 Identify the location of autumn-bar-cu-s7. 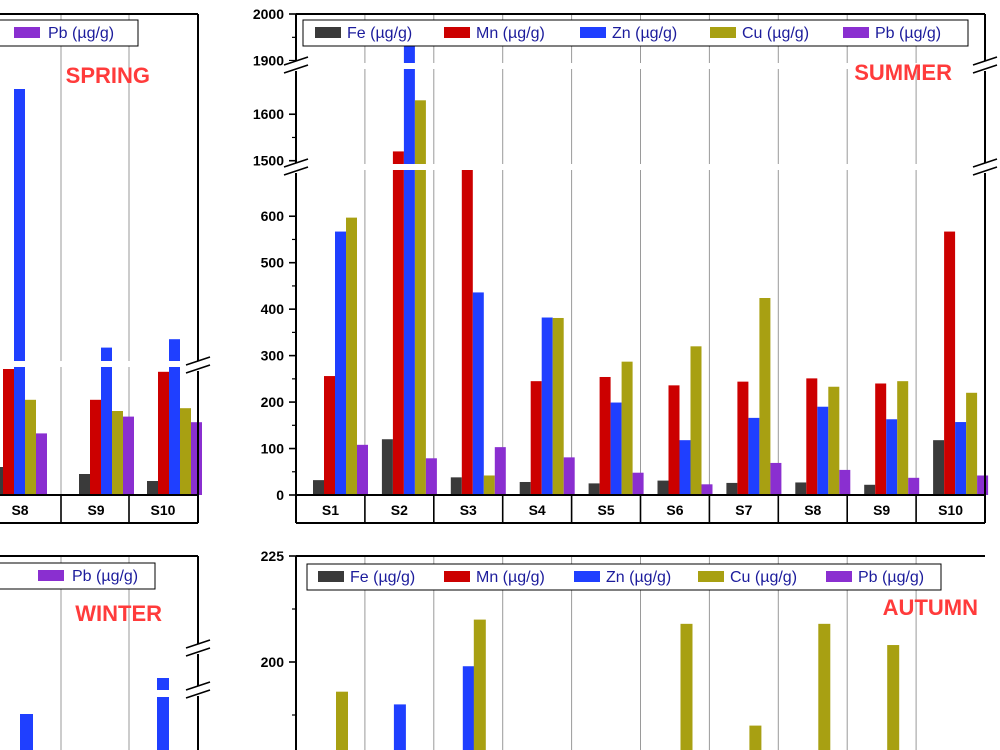
(755, 737).